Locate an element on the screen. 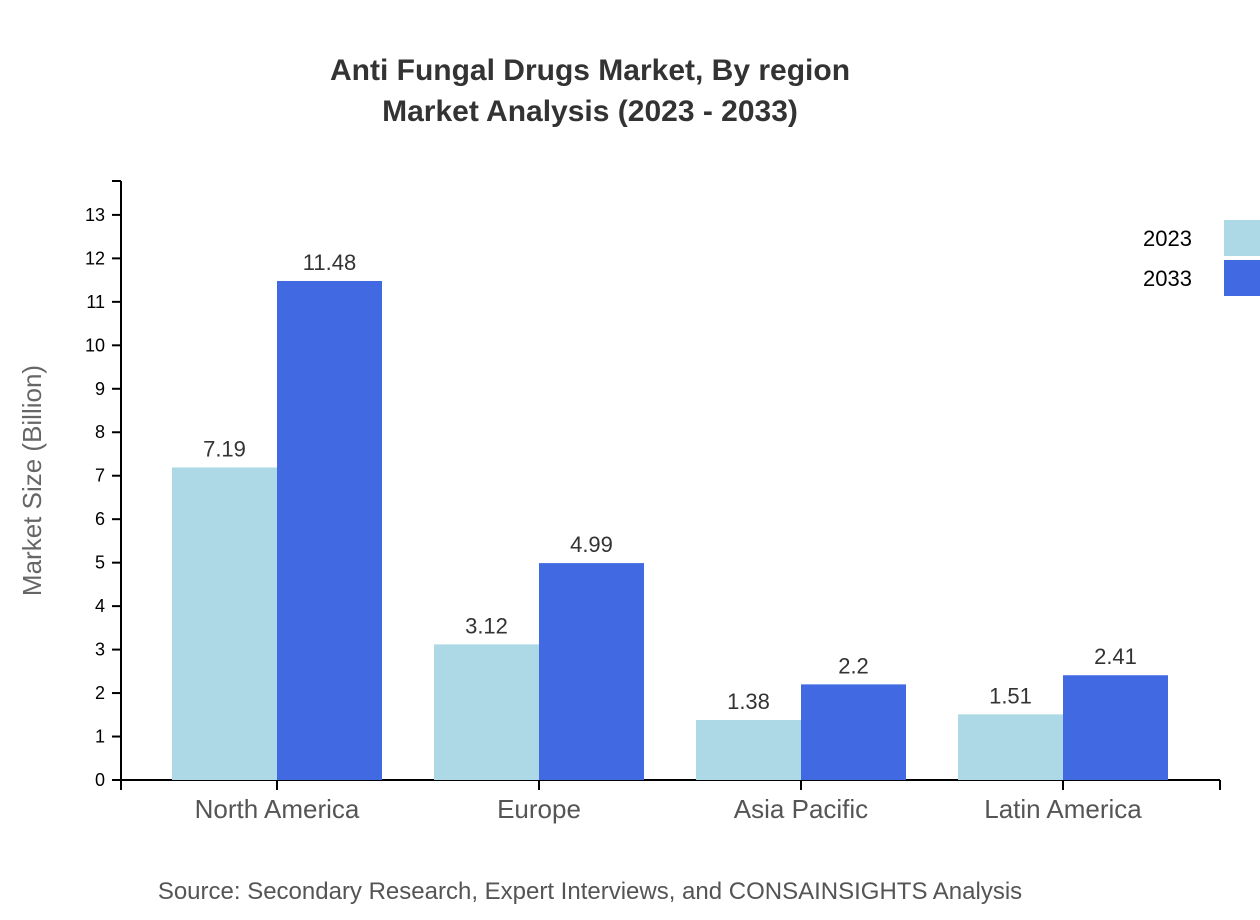 Image resolution: width=1260 pixels, height=920 pixels. chart-title-line1: Anti Fungal Drugs Market, By region is located at coordinates (590, 70).